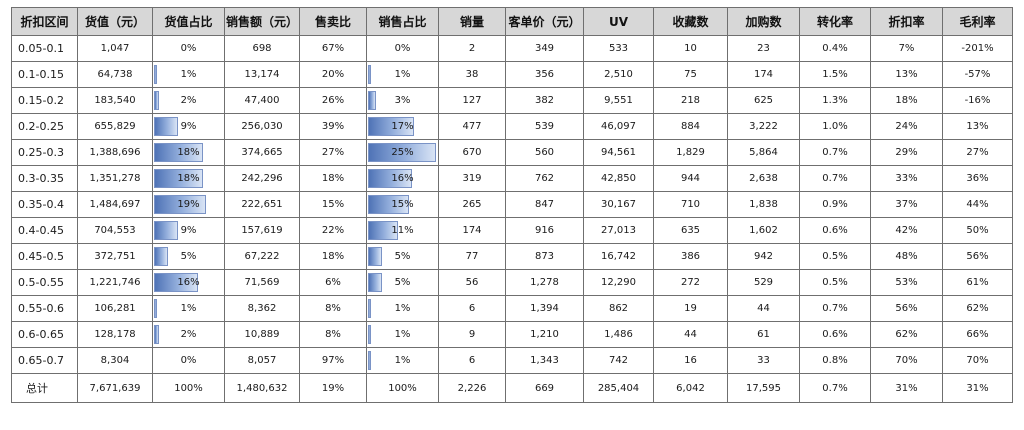  Describe the element at coordinates (402, 230) in the screenshot. I see `share-label: 11%` at that location.